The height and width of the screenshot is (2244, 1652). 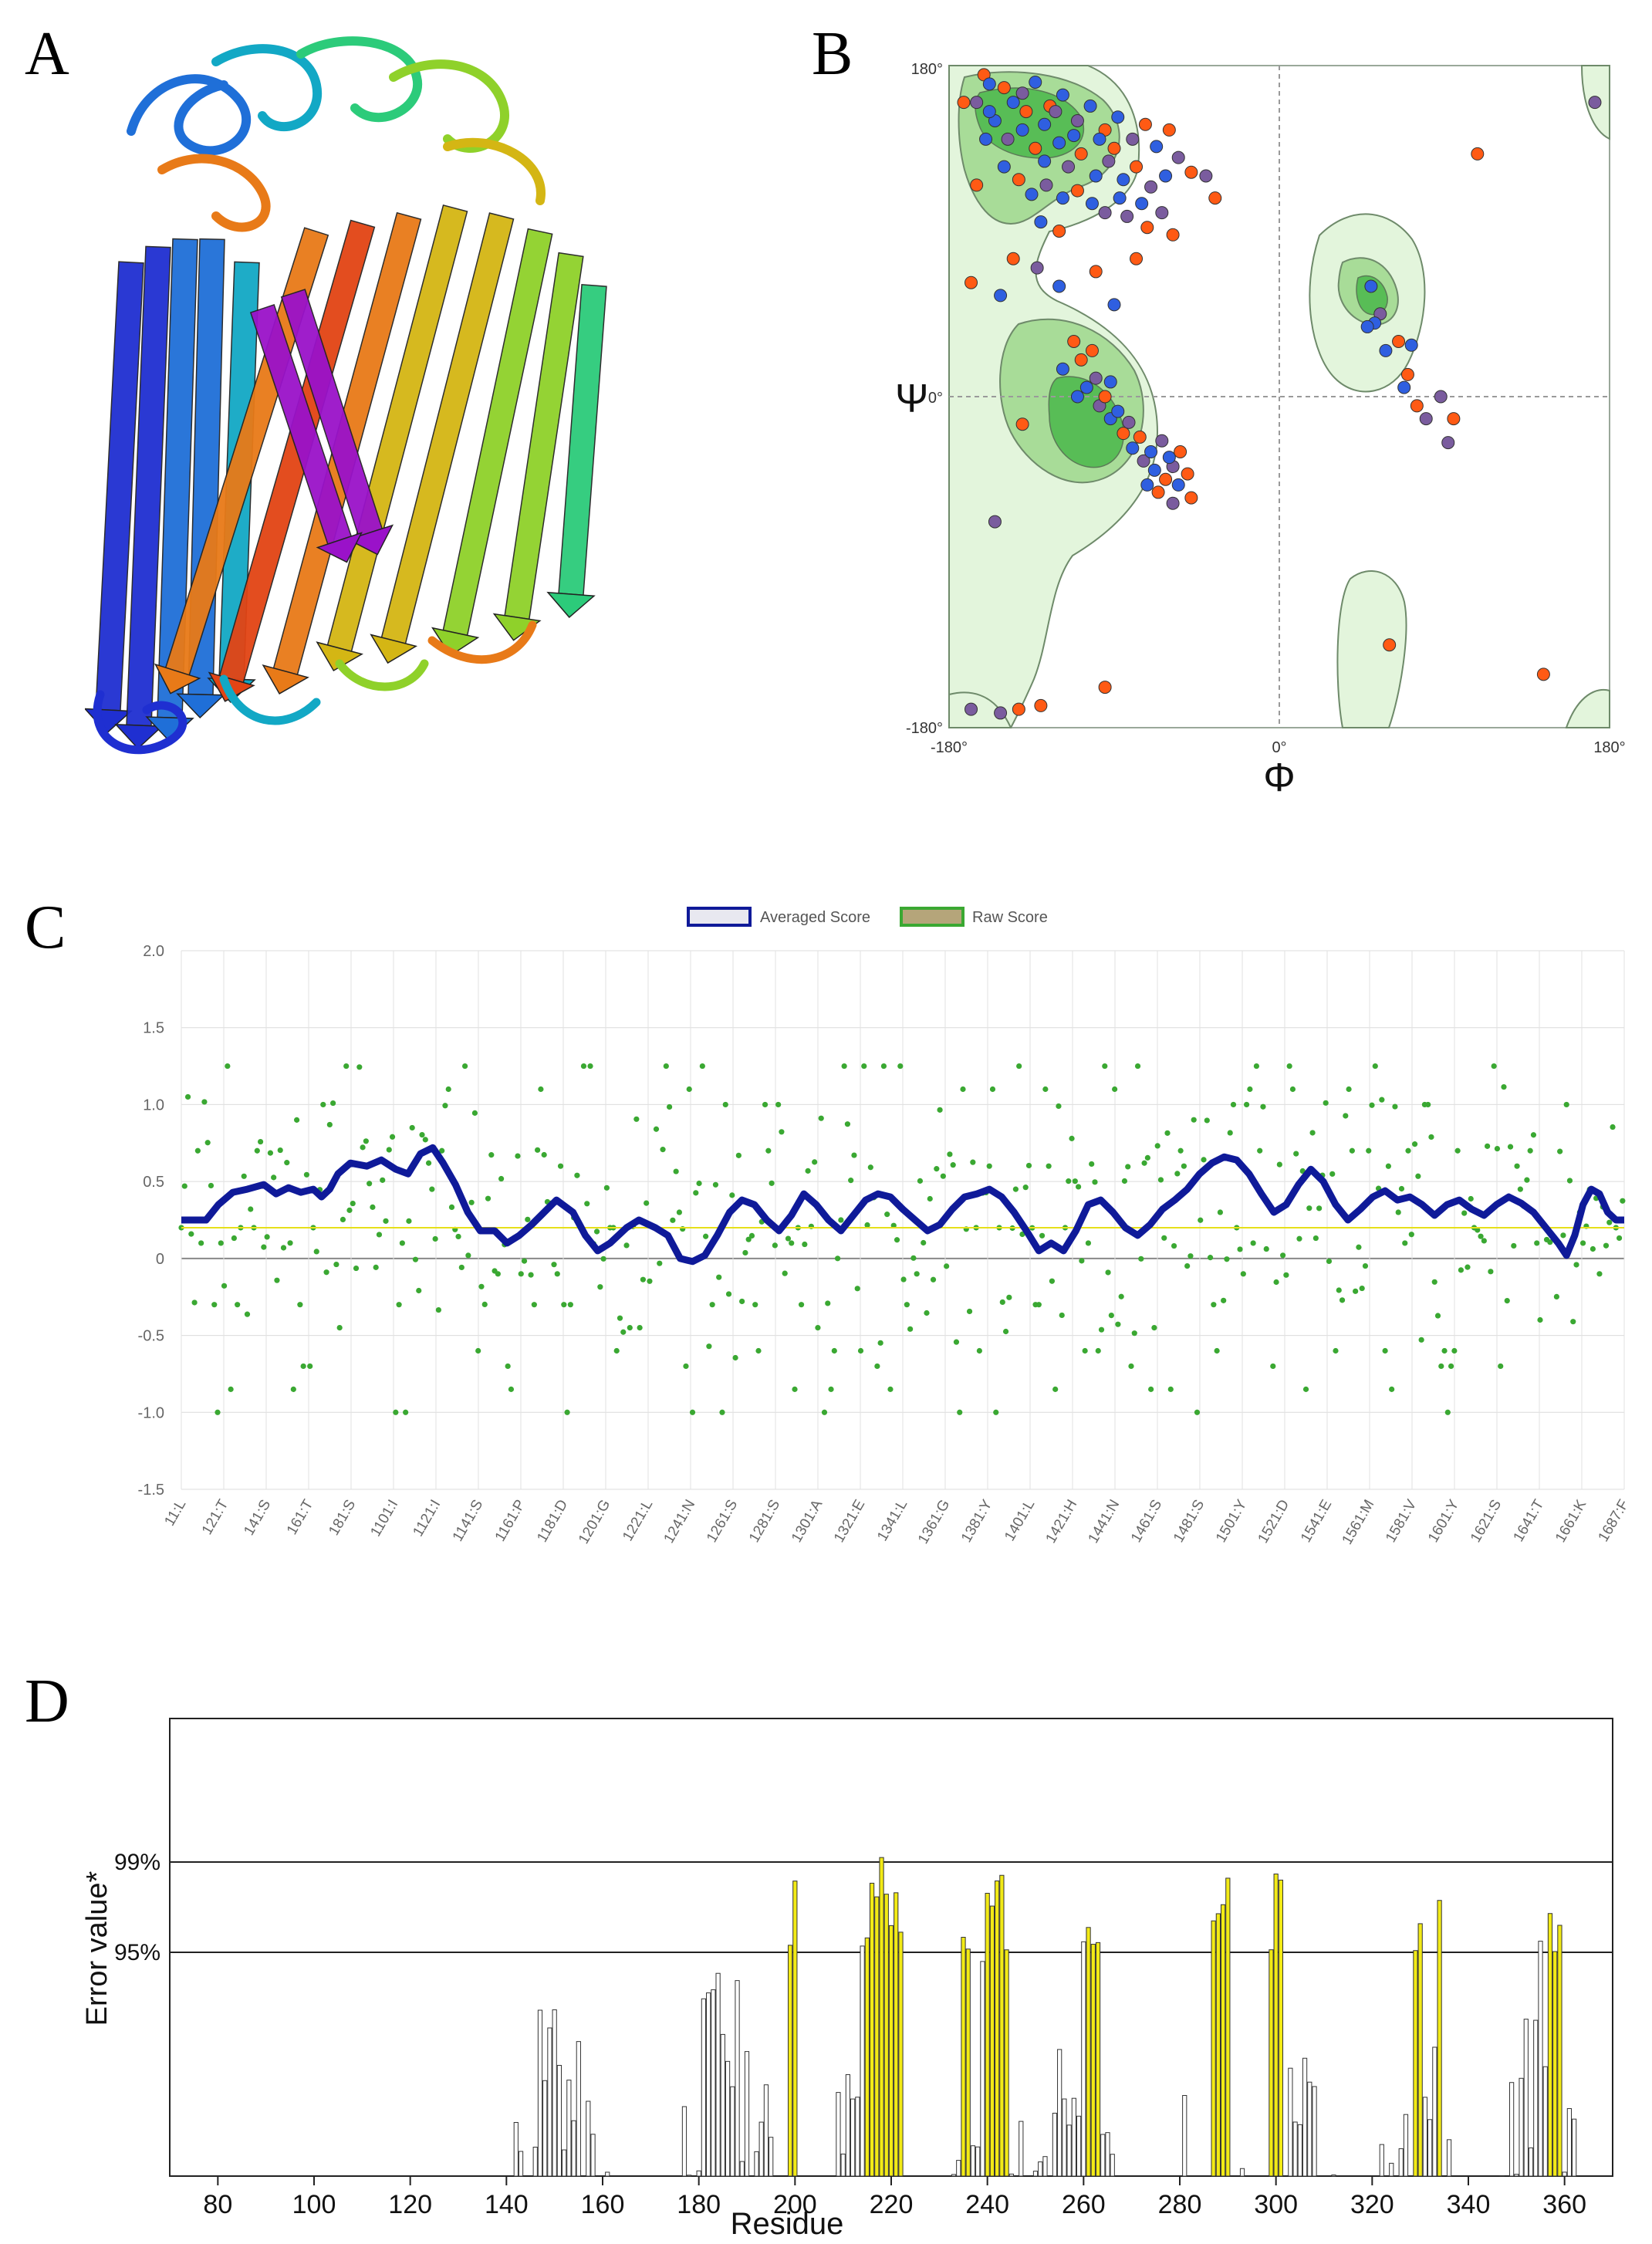 I want to click on legend-raw-label: Raw Score, so click(x=1010, y=917).